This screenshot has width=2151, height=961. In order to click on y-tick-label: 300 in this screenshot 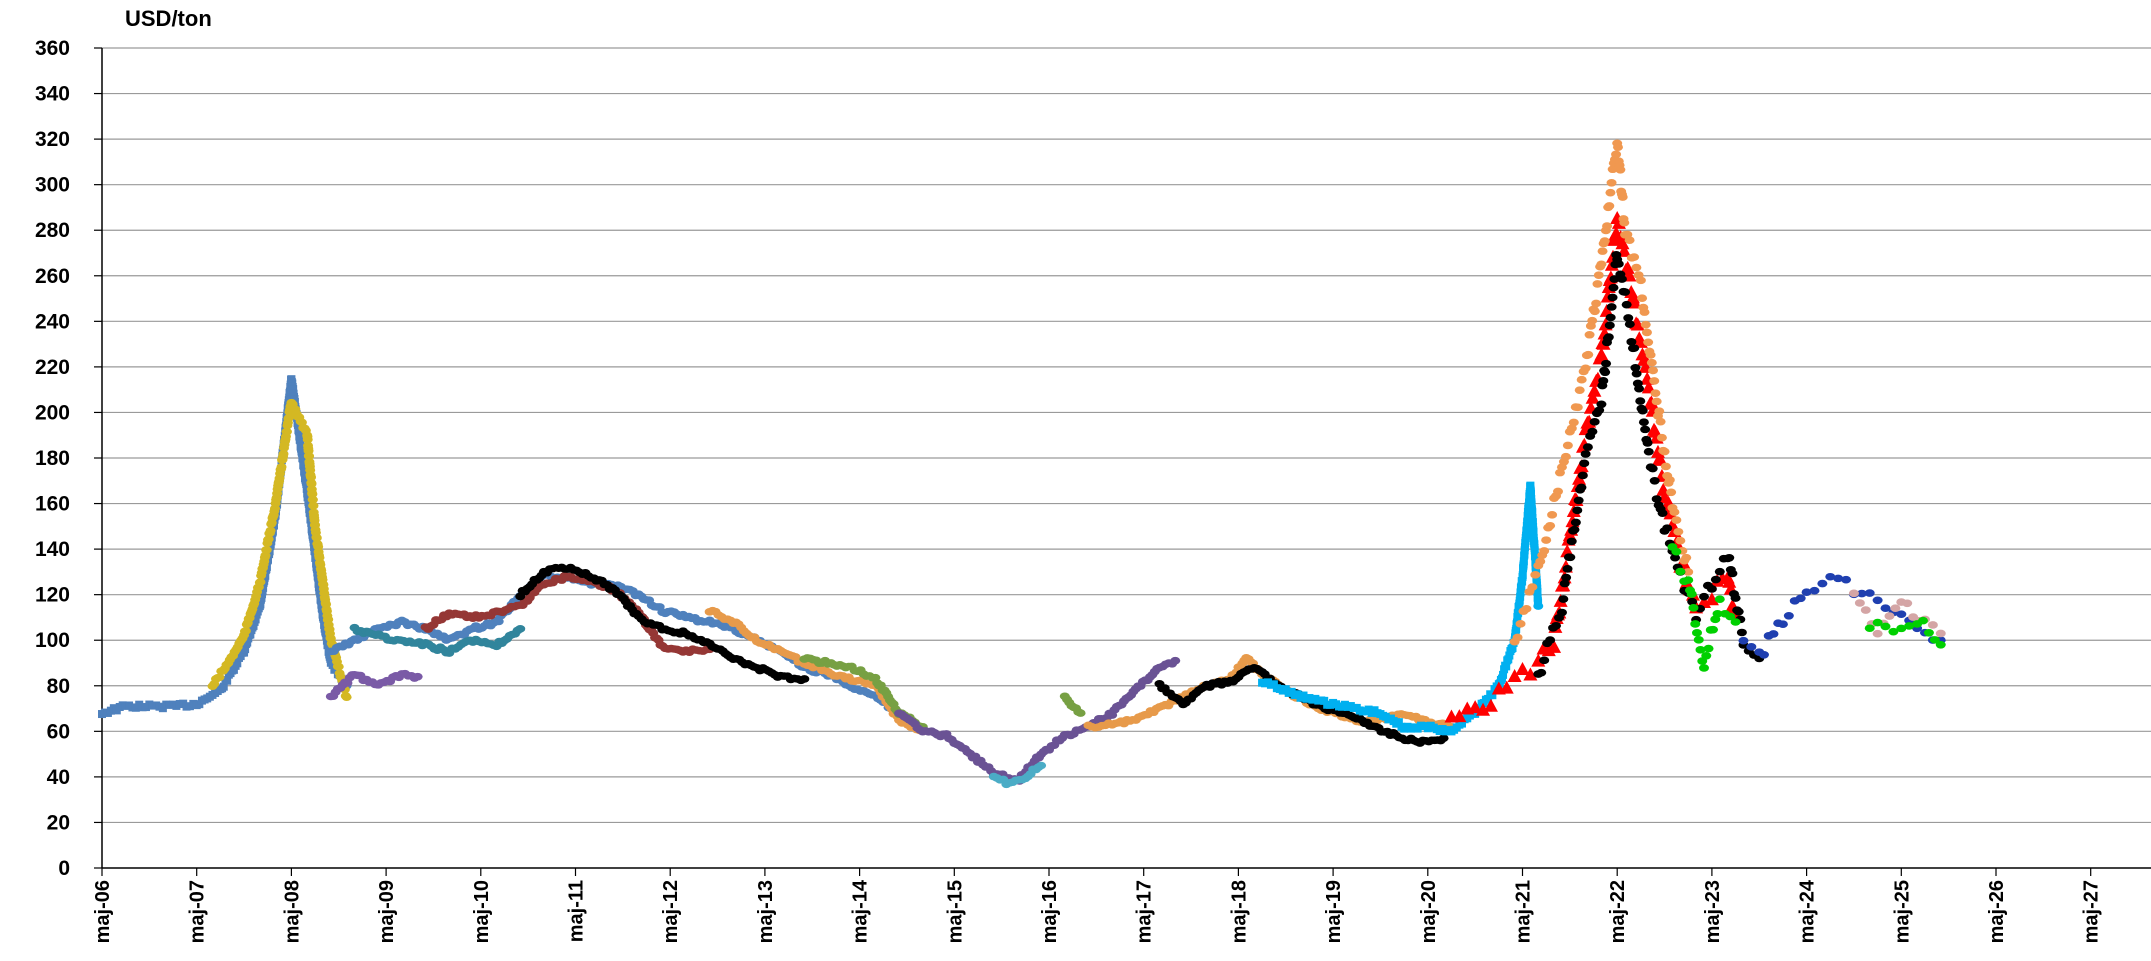, I will do `click(52, 185)`.